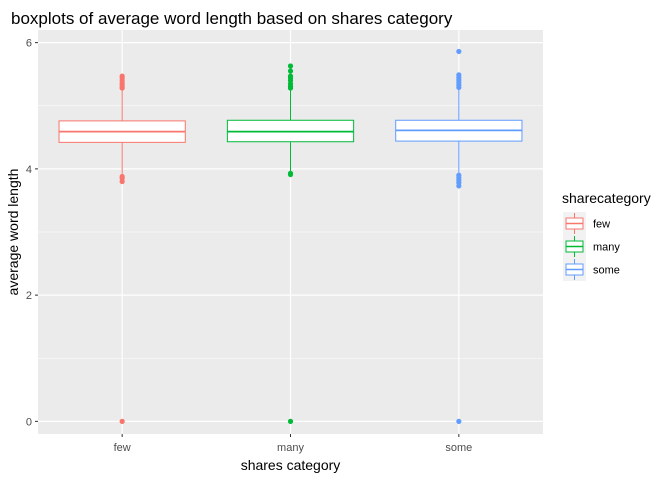  I want to click on y-tick-label: 0, so click(29, 422).